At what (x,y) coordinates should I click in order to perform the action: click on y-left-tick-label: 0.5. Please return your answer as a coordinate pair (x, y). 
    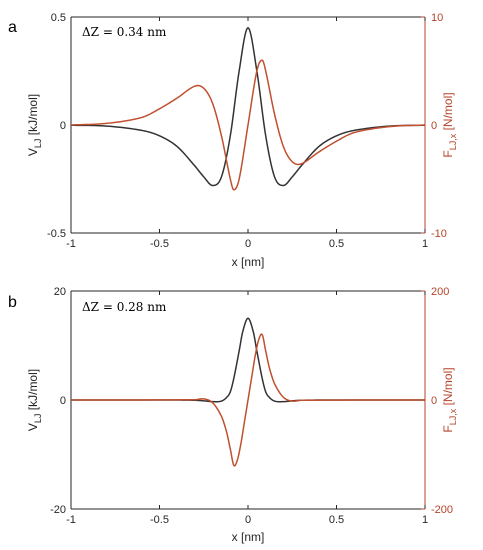
    Looking at the image, I should click on (58, 18).